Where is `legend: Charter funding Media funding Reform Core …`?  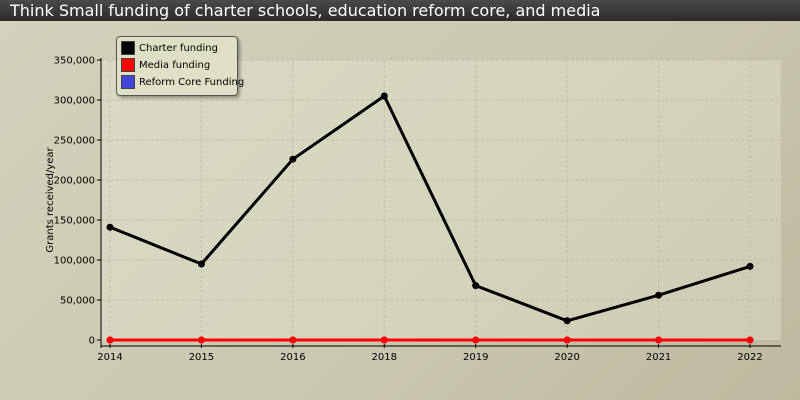 legend: Charter funding Media funding Reform Core … is located at coordinates (180, 66).